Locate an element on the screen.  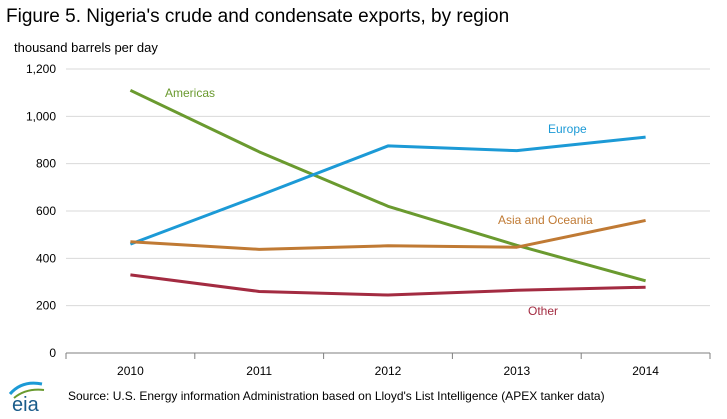
logo-text: eia is located at coordinates (26, 404).